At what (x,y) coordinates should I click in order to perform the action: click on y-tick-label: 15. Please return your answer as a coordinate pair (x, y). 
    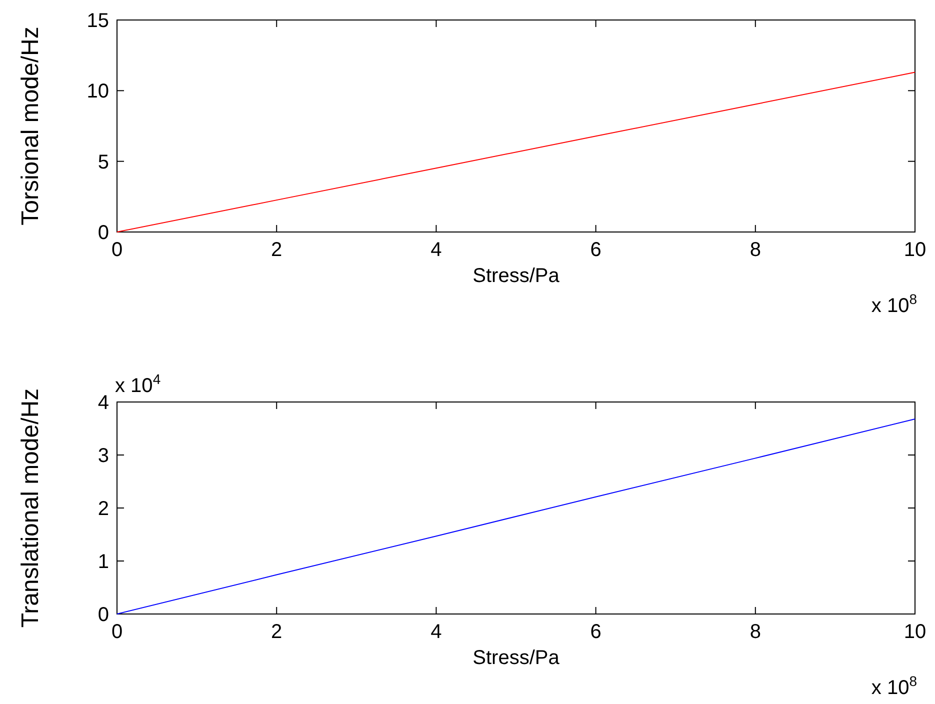
    Looking at the image, I should click on (97, 21).